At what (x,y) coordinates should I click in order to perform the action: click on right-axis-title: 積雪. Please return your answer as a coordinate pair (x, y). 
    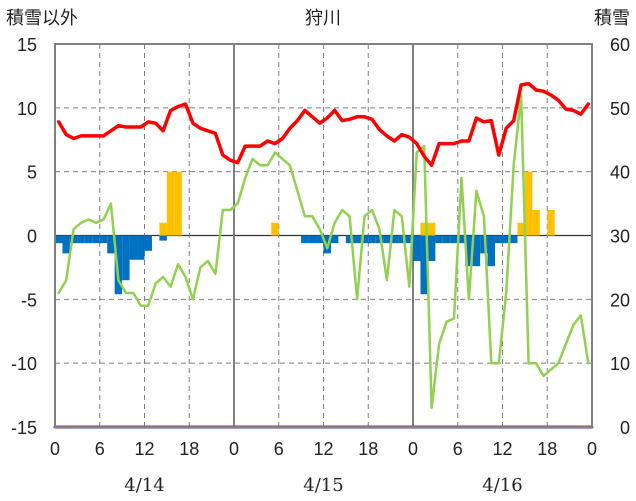
    Looking at the image, I should click on (612, 18).